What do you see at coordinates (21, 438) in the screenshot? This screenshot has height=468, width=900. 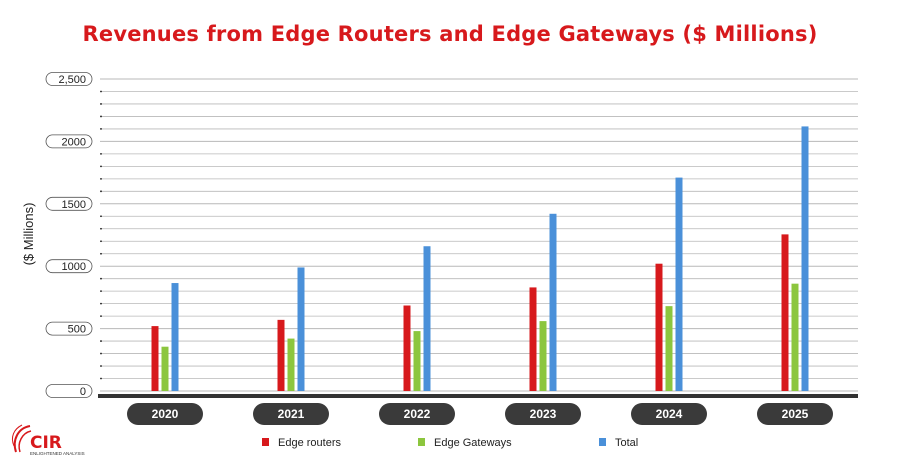 I see `logo-swirl-icon` at bounding box center [21, 438].